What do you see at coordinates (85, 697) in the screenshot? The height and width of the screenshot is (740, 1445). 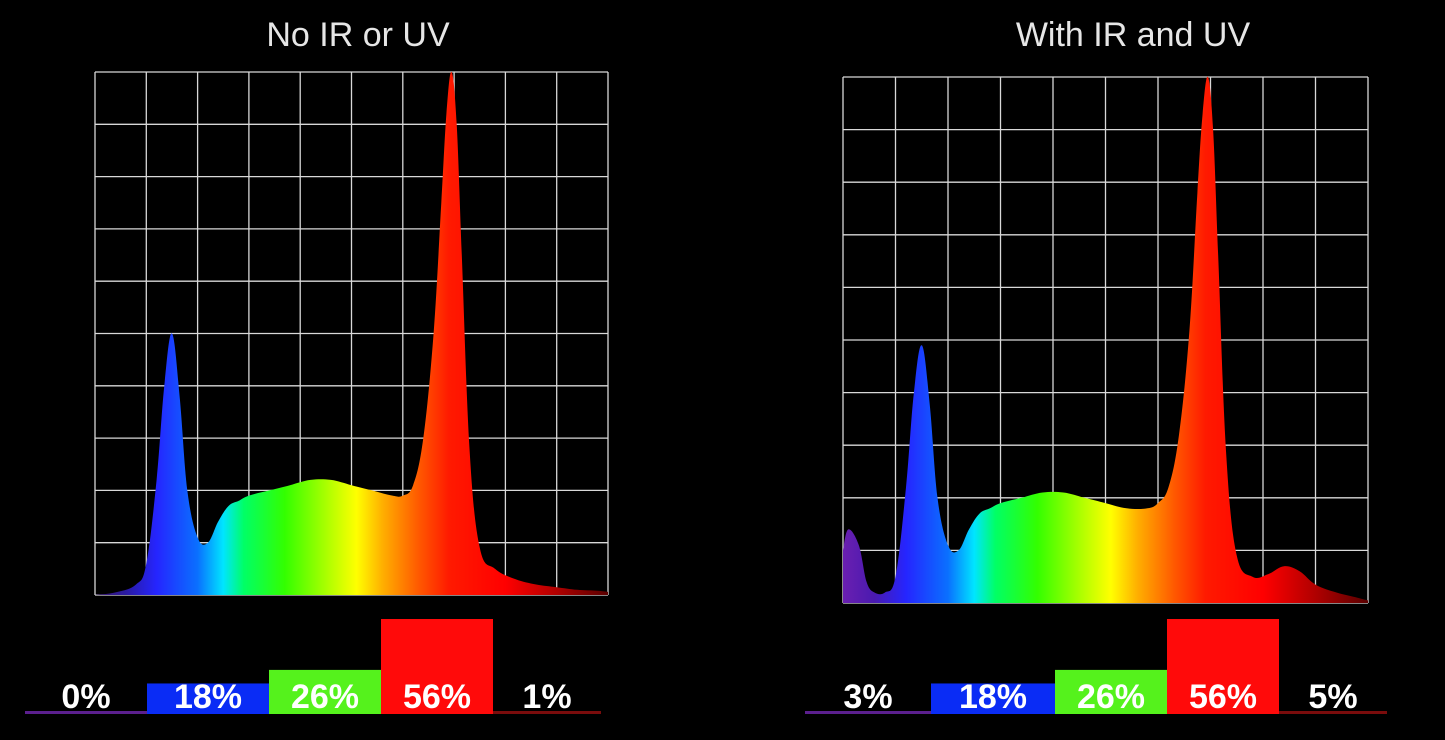 I see `bar-label-uv: 0%` at bounding box center [85, 697].